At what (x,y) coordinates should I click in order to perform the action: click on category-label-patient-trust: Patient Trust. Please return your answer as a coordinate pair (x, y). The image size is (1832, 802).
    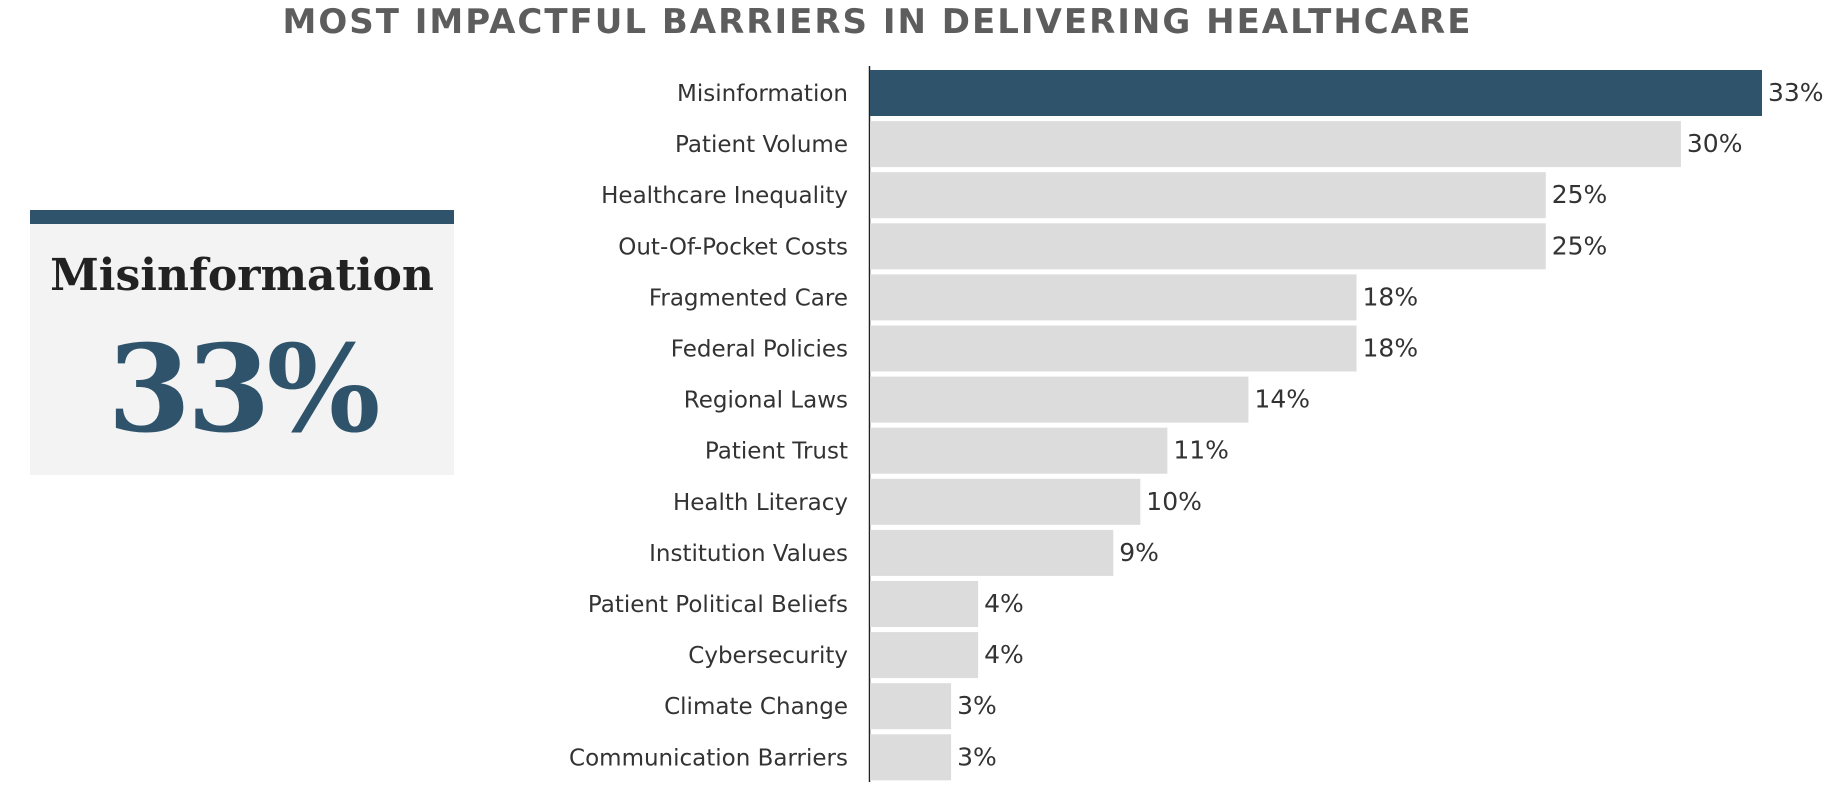
    Looking at the image, I should click on (776, 452).